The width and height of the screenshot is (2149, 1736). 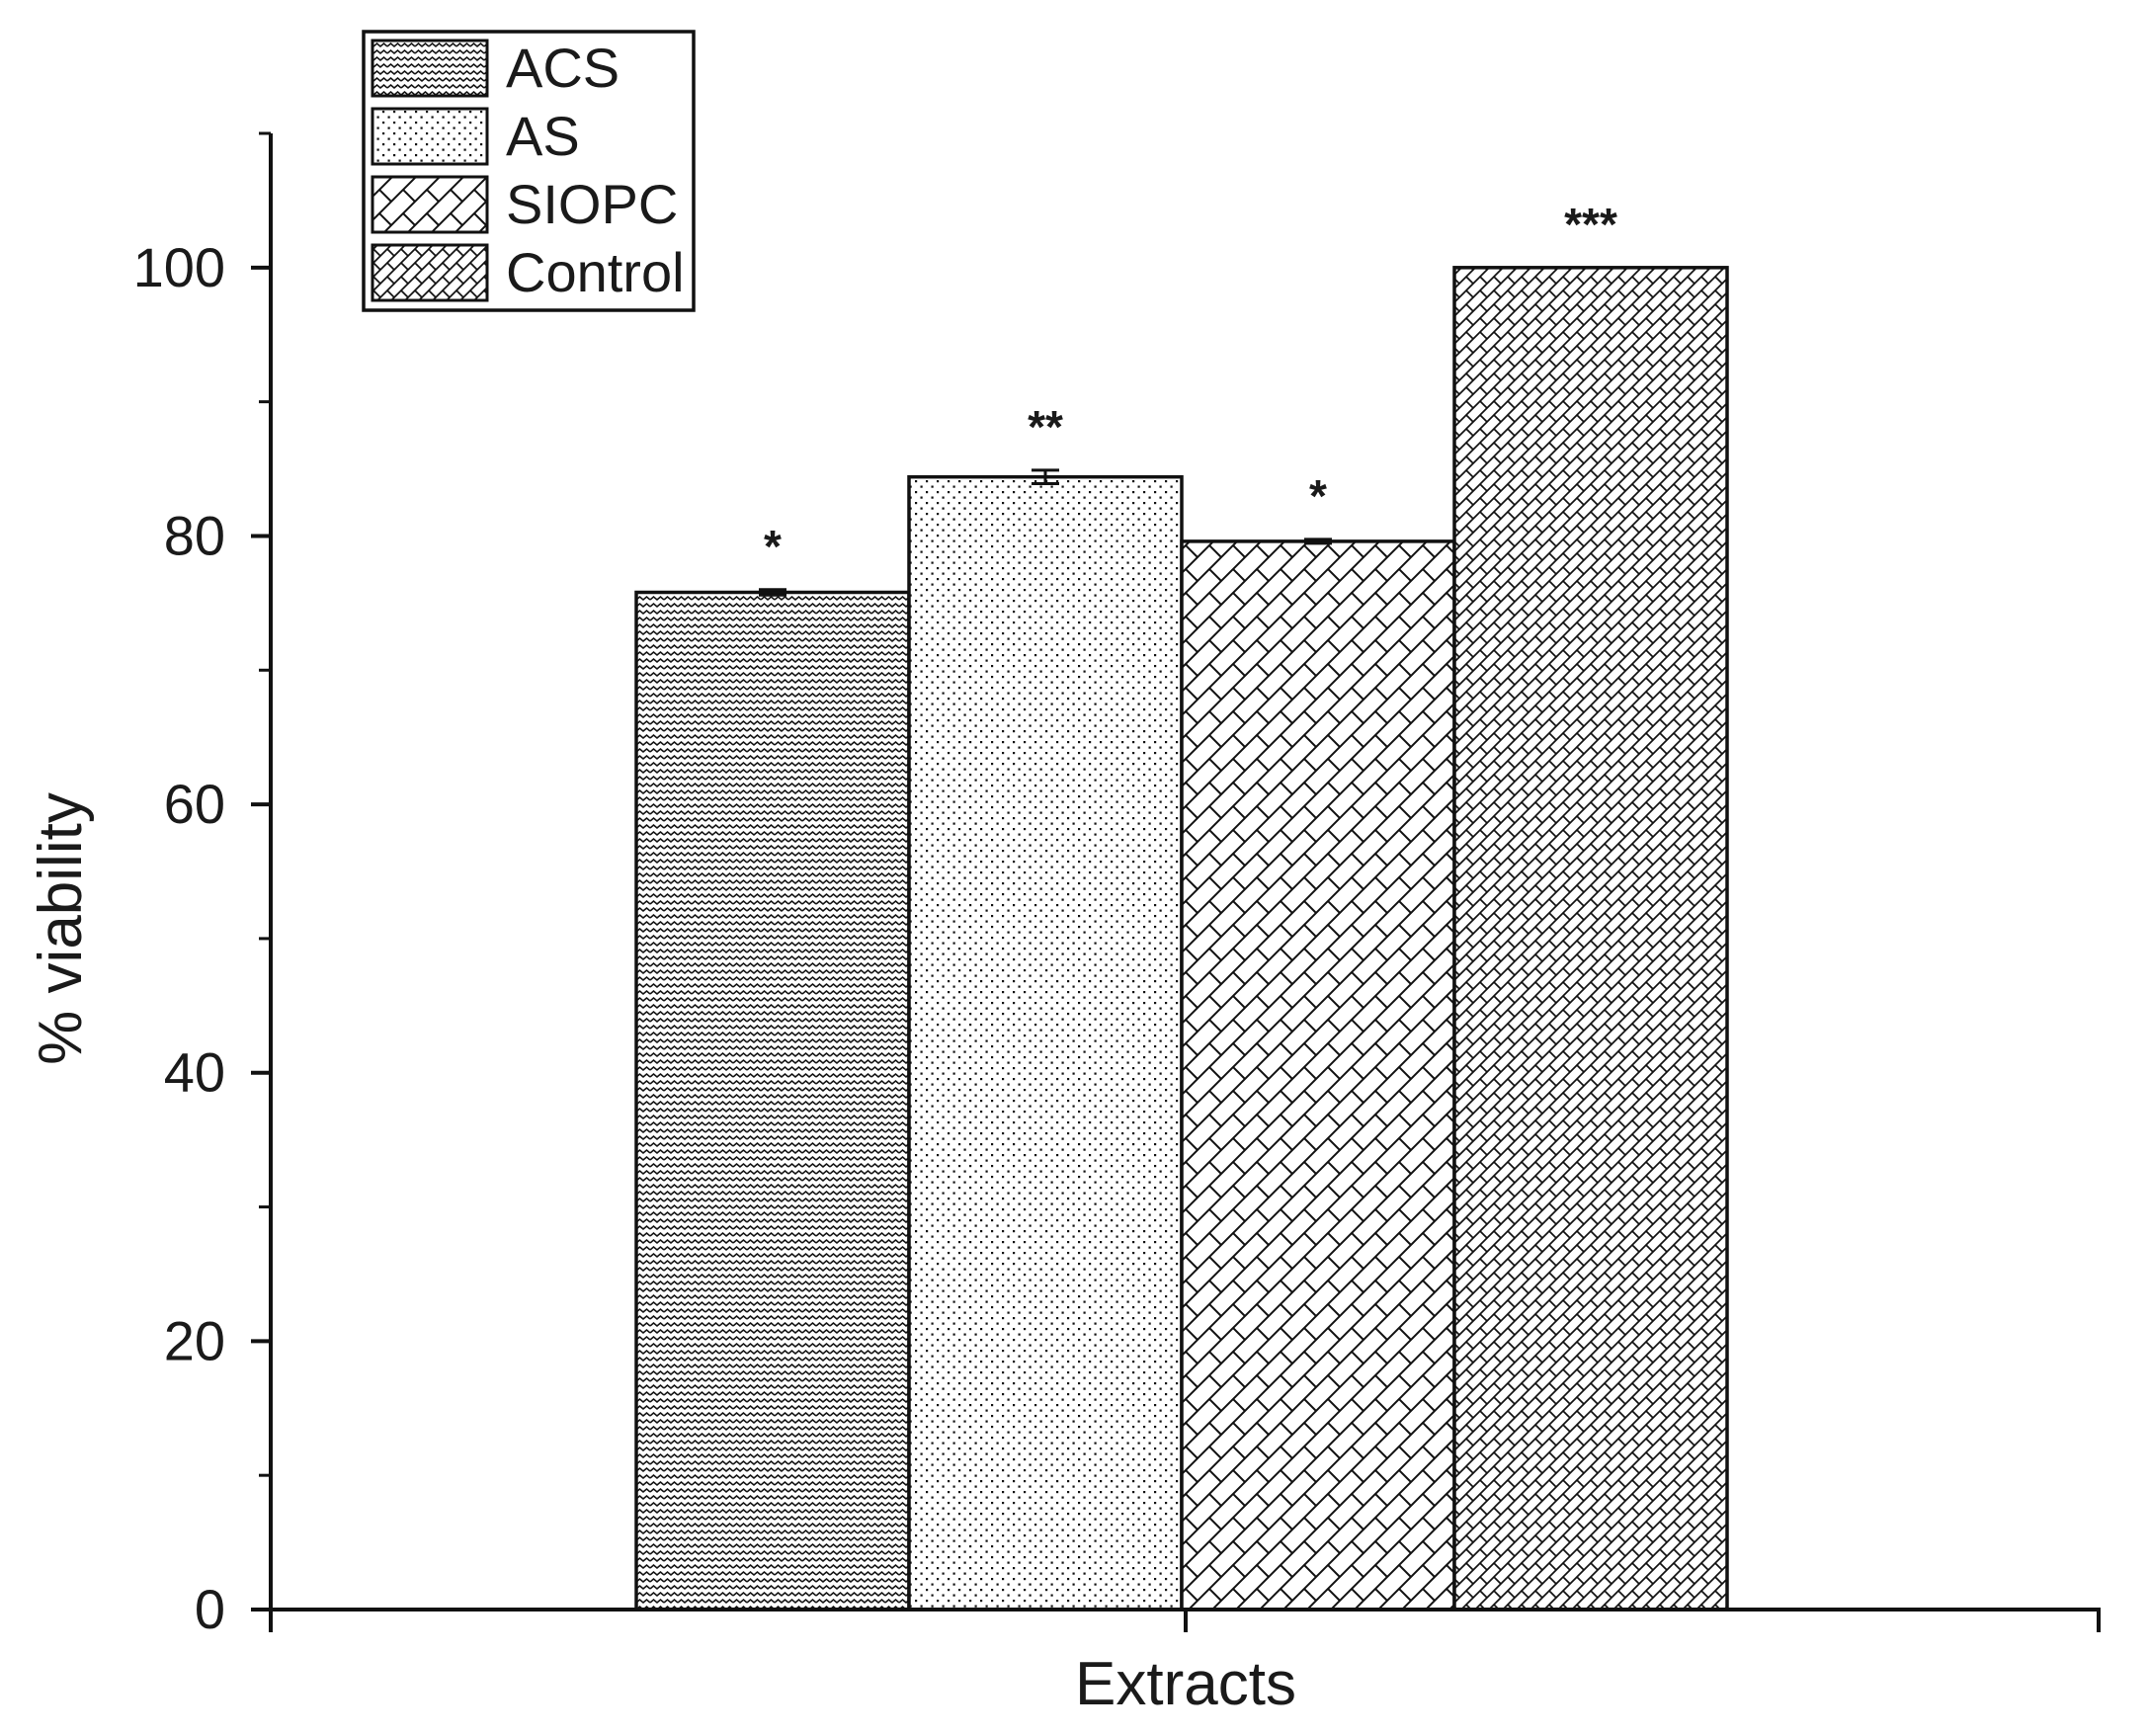 What do you see at coordinates (194, 804) in the screenshot?
I see `y-tick-label: 60` at bounding box center [194, 804].